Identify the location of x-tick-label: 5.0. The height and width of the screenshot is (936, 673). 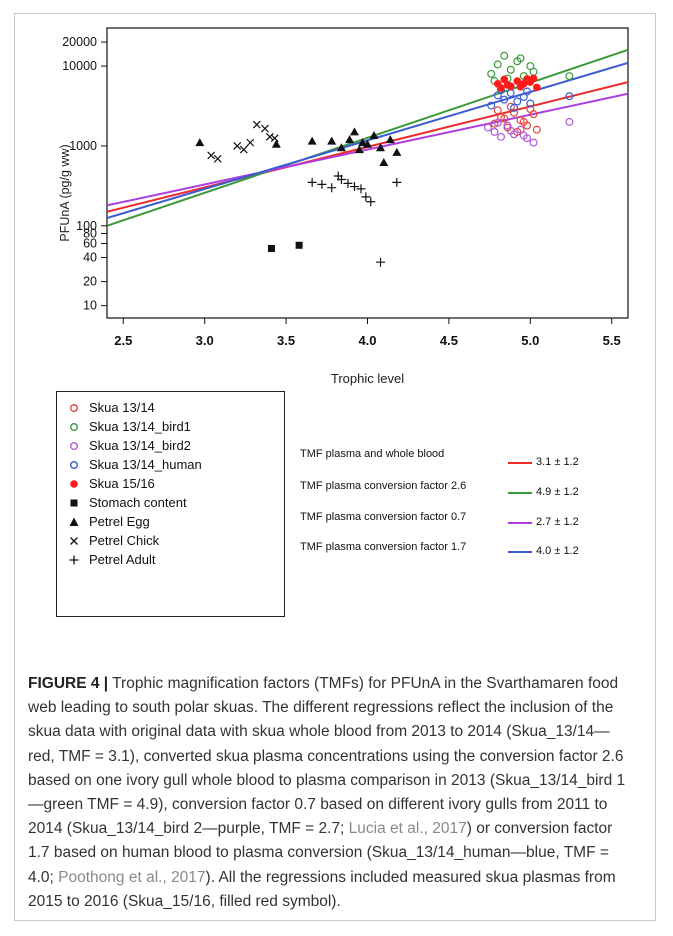
(530, 340).